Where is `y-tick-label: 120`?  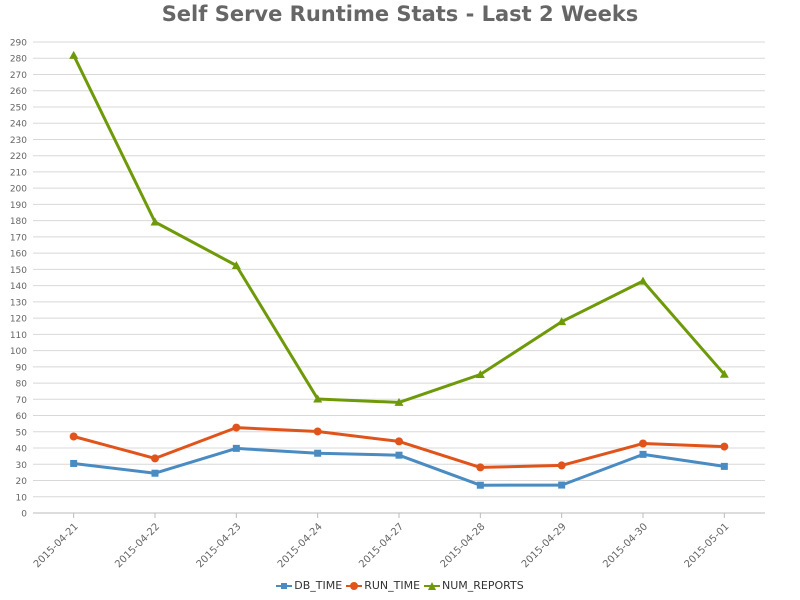
y-tick-label: 120 is located at coordinates (18, 320).